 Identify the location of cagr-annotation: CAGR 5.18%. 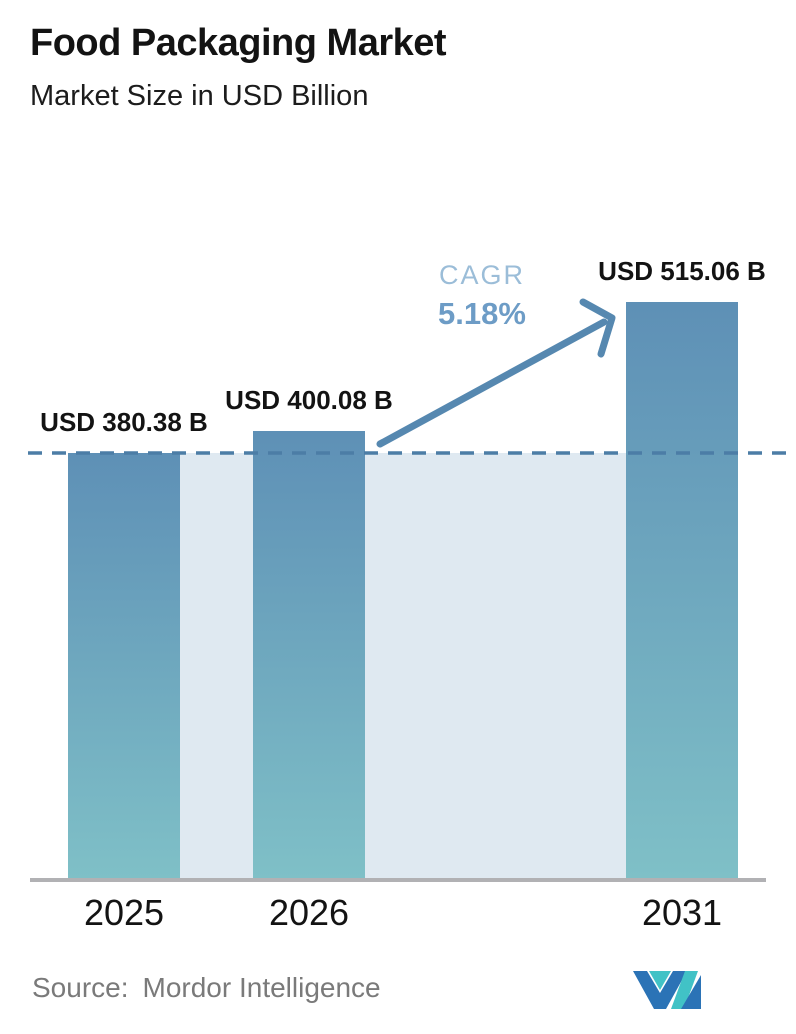
(482, 296).